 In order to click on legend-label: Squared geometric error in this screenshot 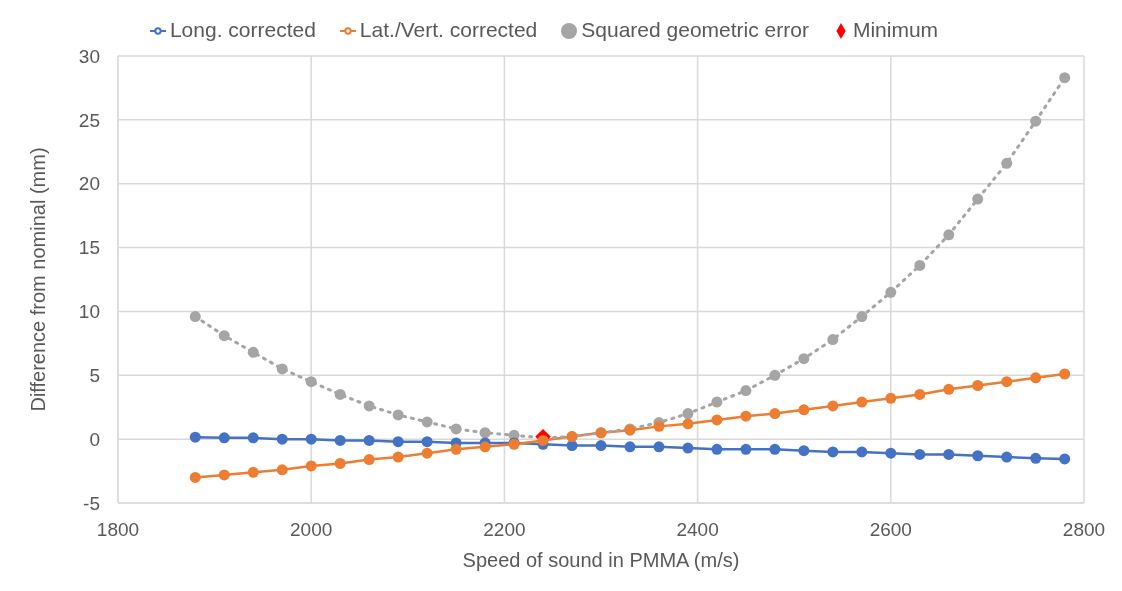, I will do `click(695, 29)`.